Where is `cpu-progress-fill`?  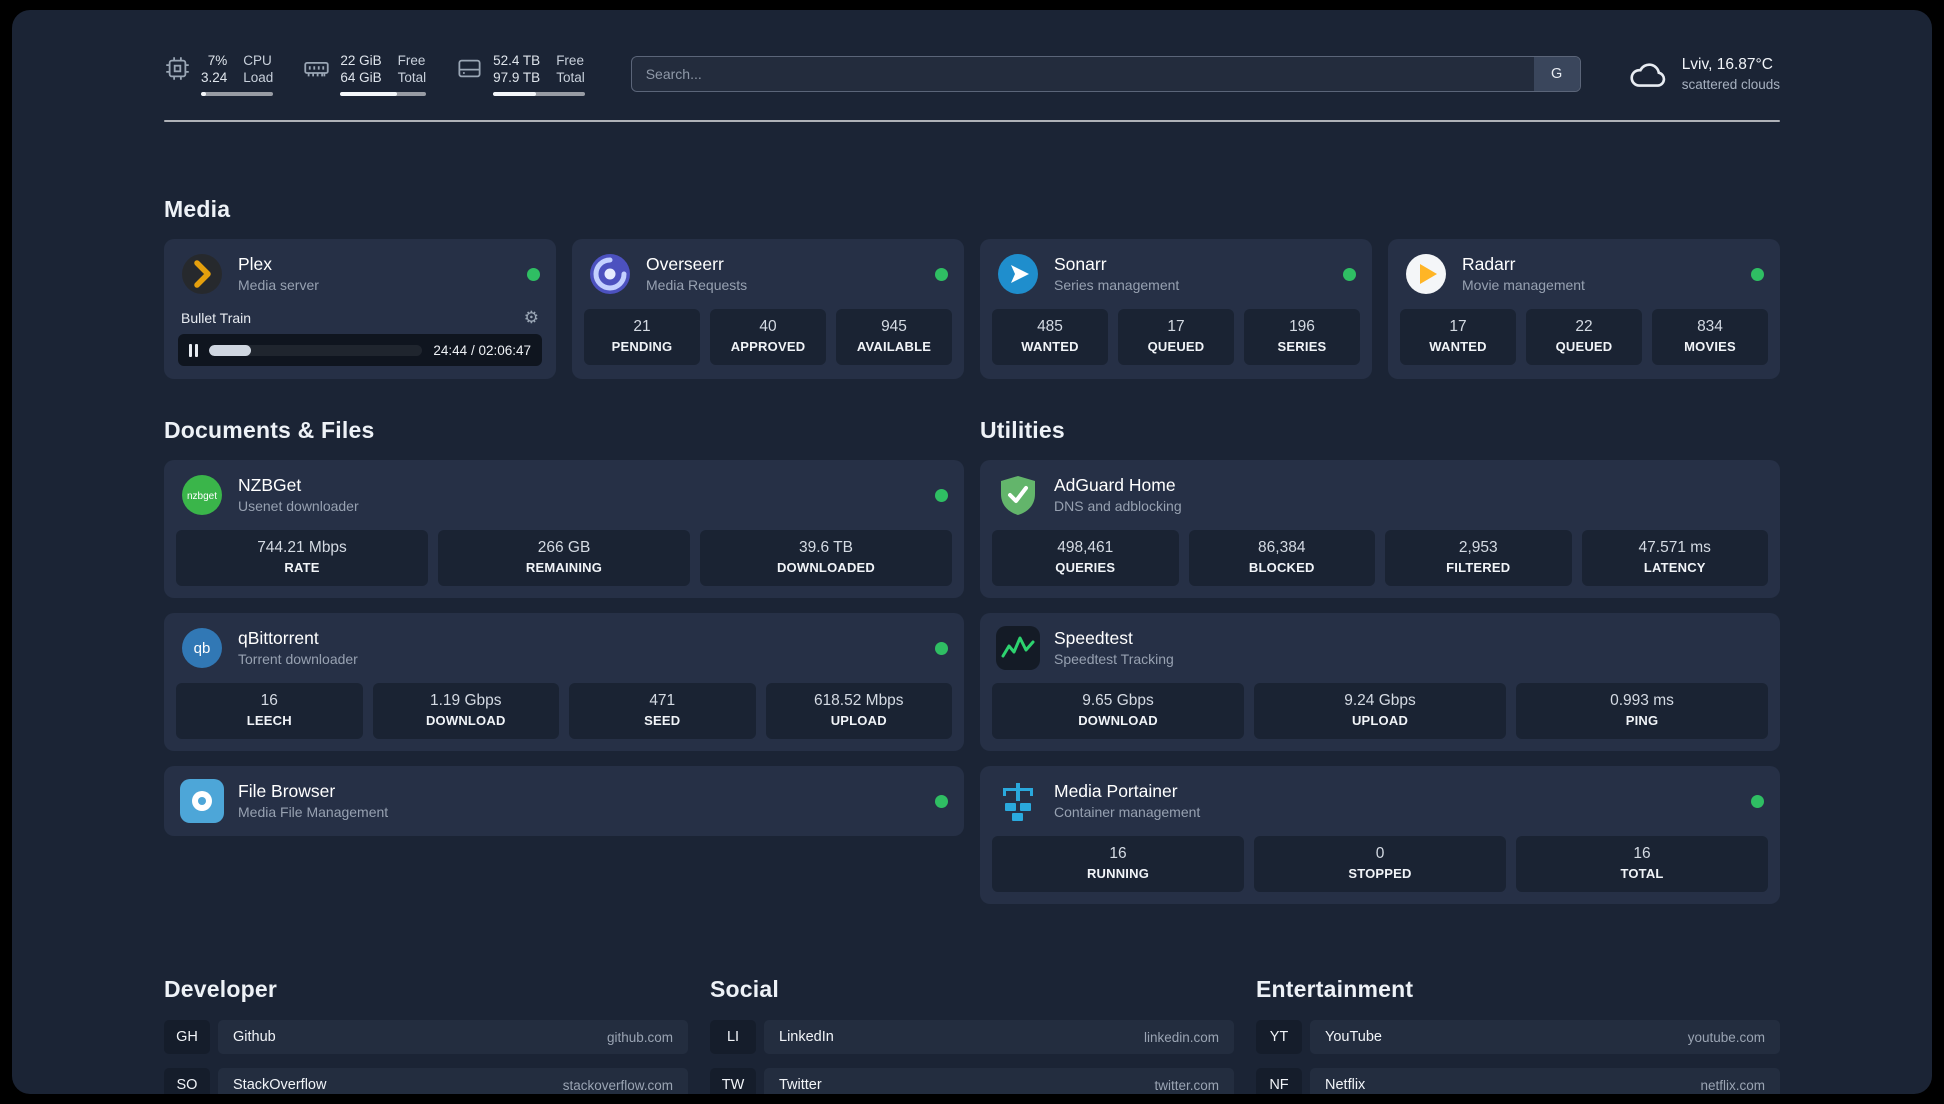 cpu-progress-fill is located at coordinates (204, 94).